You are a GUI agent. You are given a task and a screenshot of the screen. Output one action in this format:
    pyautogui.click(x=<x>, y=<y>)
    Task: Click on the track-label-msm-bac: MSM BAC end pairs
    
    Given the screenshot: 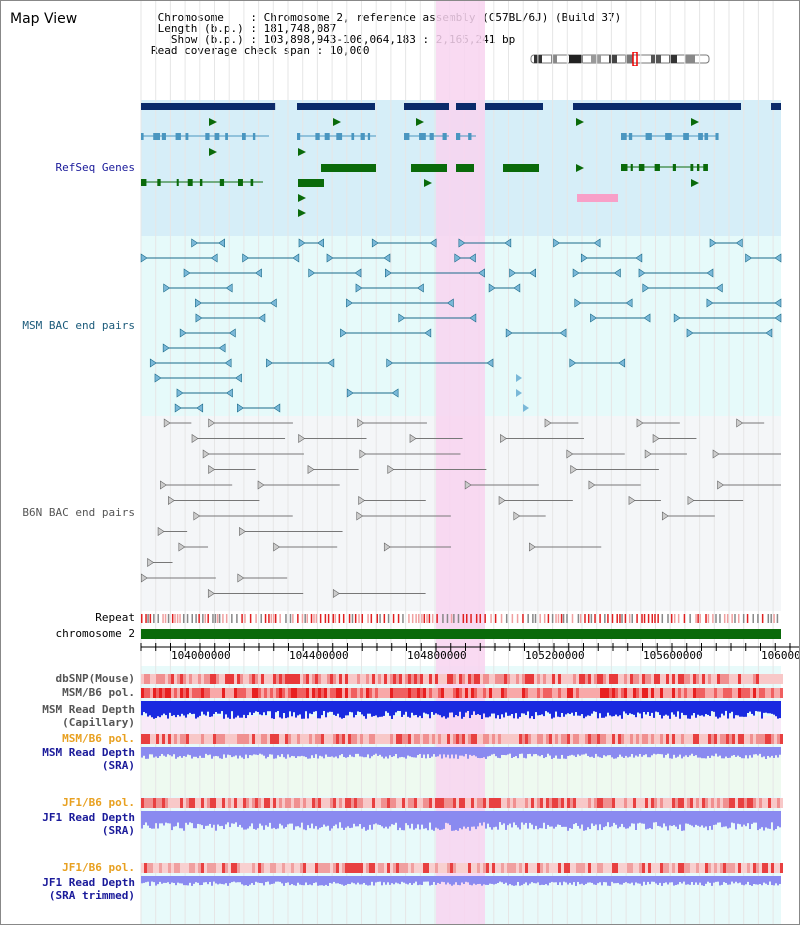 What is the action you would take?
    pyautogui.click(x=78, y=325)
    